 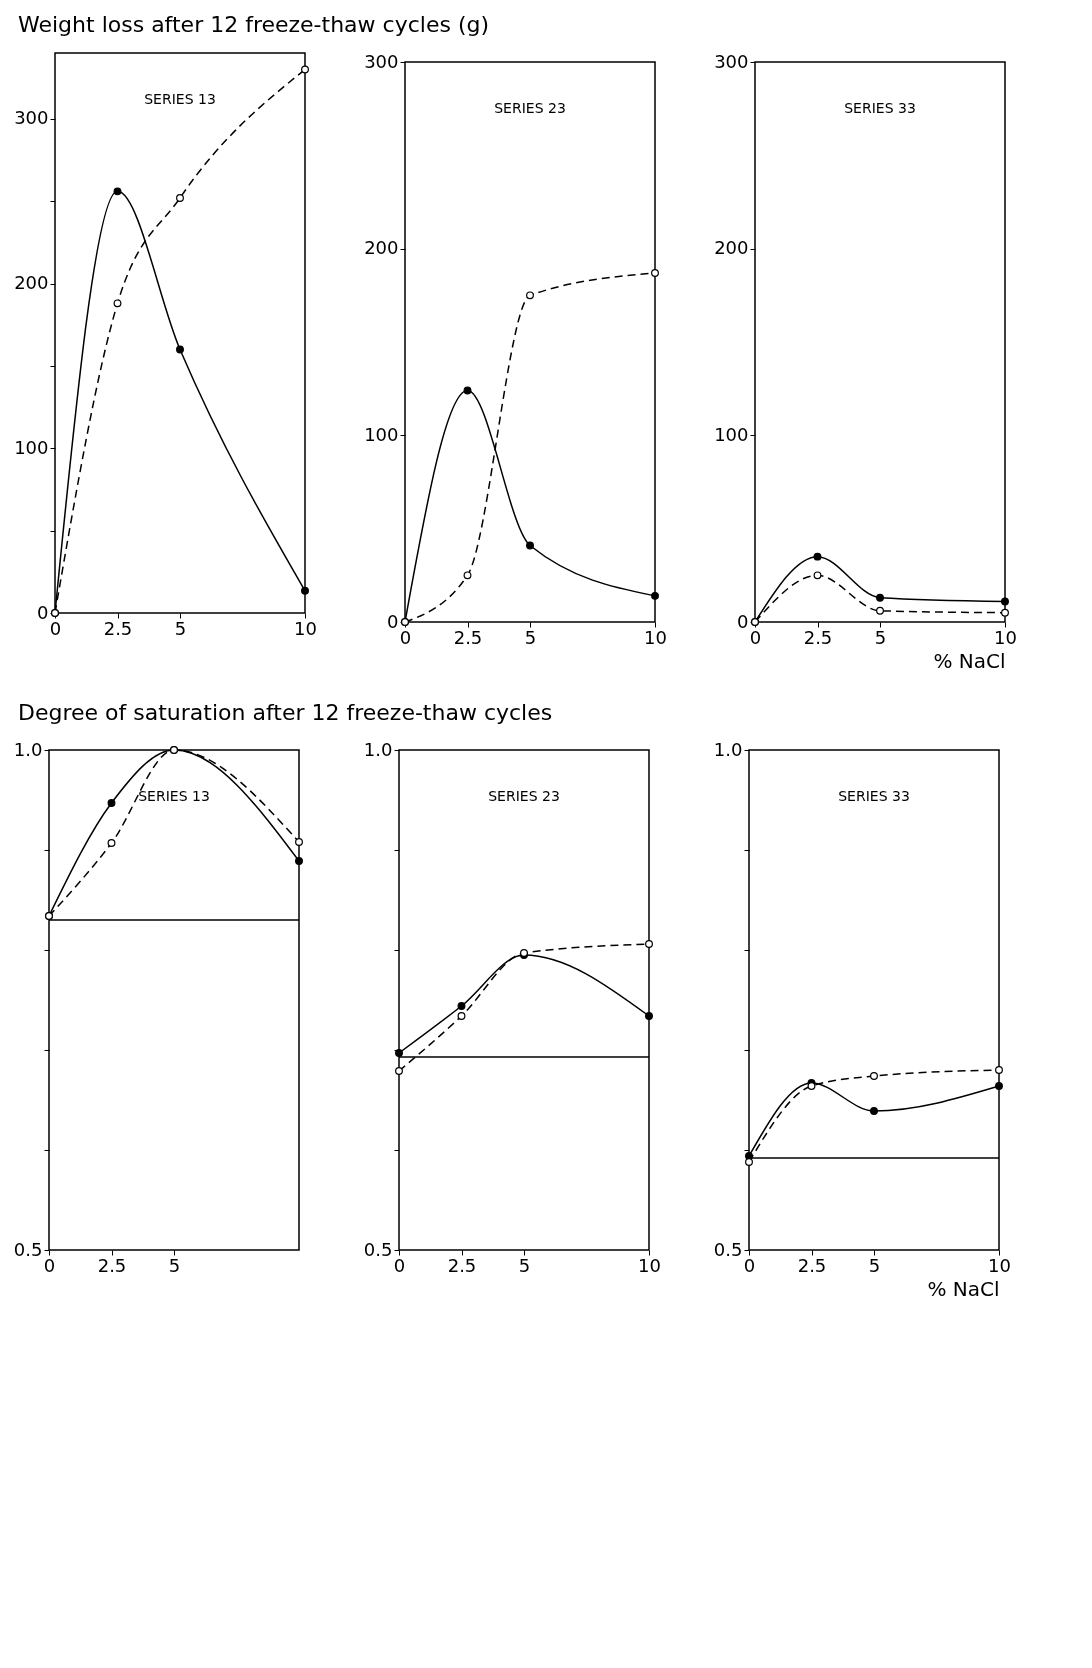 I want to click on y-tick-label: 0, so click(x=43, y=612).